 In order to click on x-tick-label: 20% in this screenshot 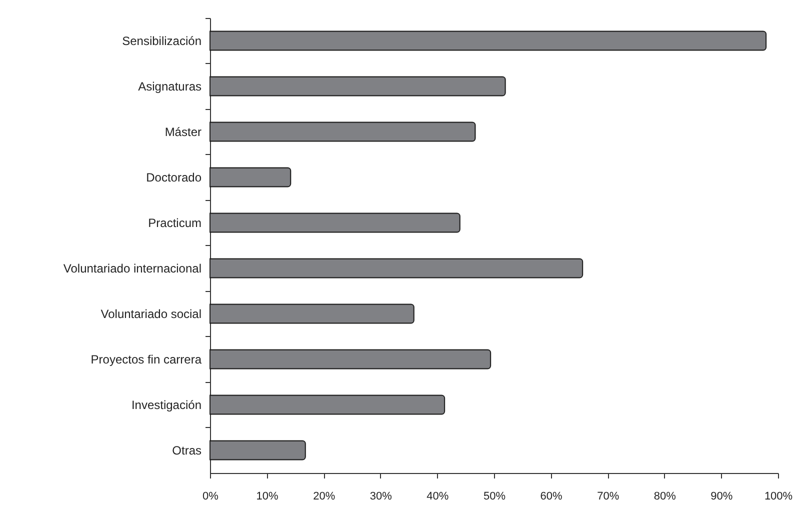, I will do `click(324, 496)`.